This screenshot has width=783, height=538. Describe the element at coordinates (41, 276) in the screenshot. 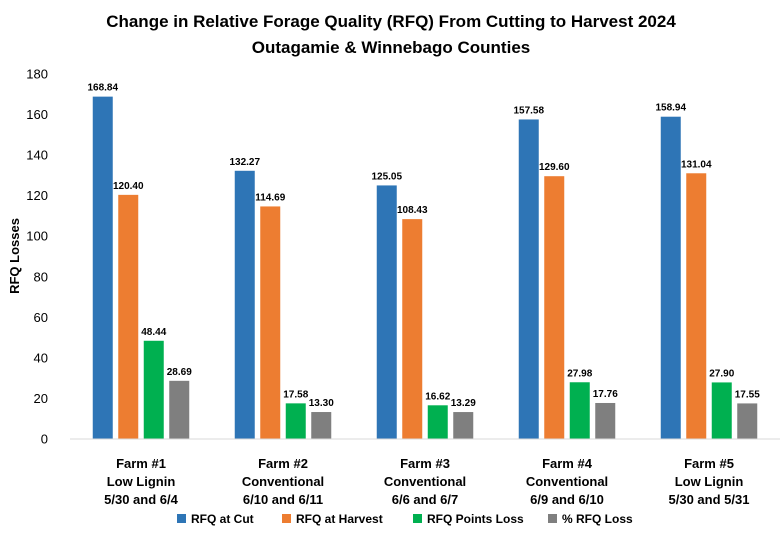

I see `y-tick-label: 80` at that location.